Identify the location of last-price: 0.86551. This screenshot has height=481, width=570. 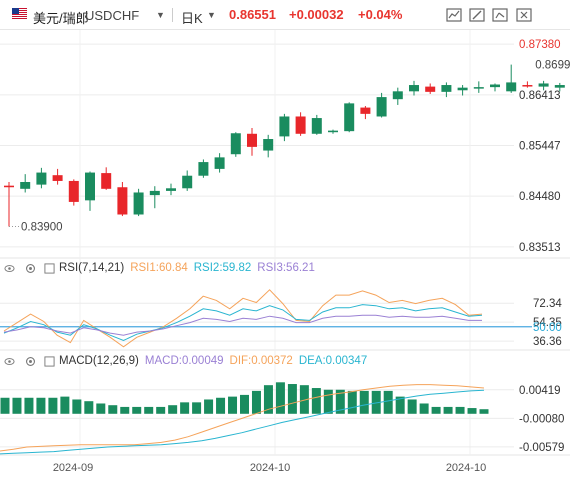
(252, 14).